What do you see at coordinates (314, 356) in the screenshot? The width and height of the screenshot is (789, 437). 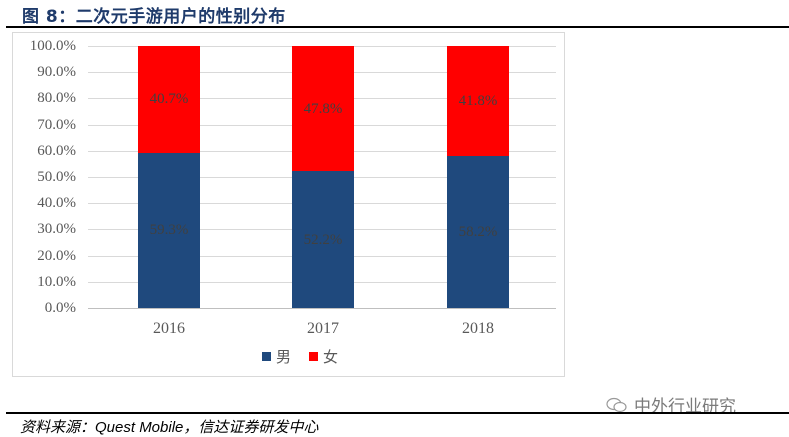 I see `legend-swatch-female` at bounding box center [314, 356].